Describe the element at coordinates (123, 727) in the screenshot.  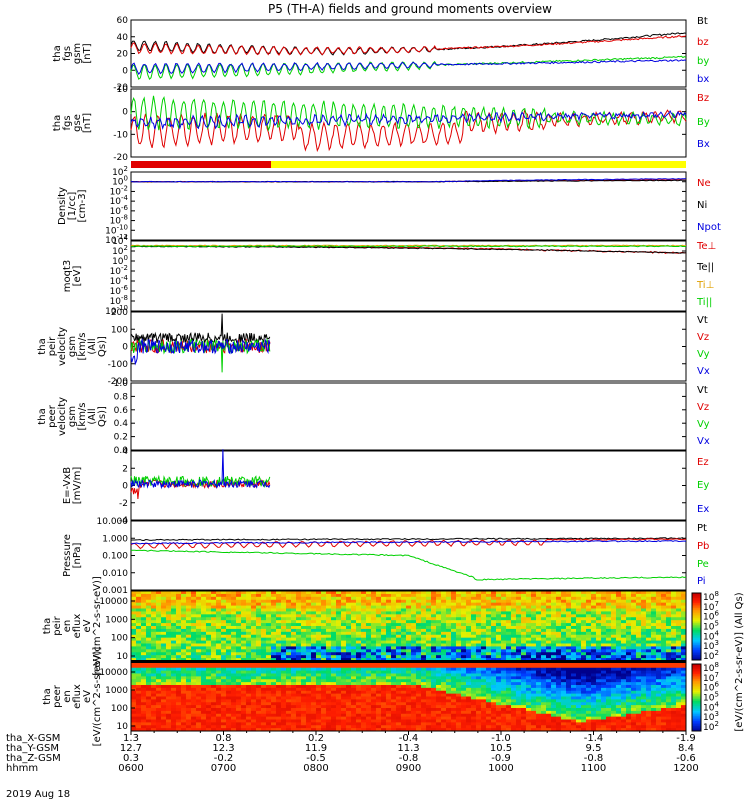
I see `y-tick-label: 10` at that location.